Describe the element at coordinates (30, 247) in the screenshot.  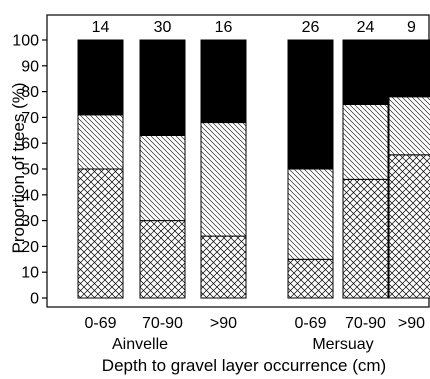
I see `y-tick-label-20: 20` at that location.